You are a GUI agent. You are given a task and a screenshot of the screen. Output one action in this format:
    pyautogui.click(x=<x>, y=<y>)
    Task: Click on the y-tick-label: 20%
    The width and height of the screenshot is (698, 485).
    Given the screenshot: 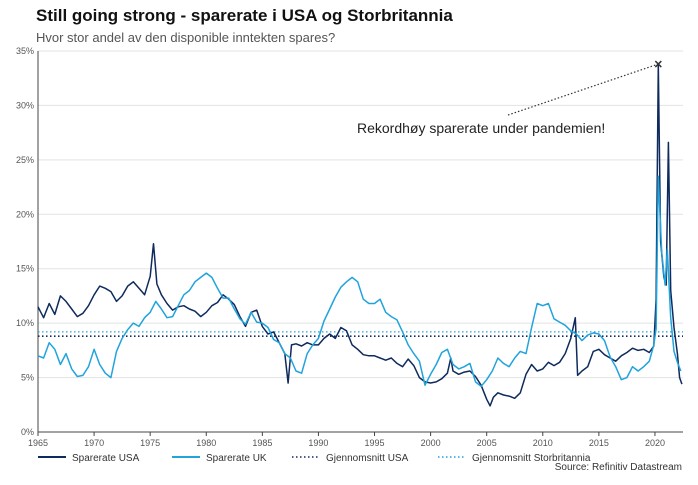 What is the action you would take?
    pyautogui.click(x=25, y=214)
    